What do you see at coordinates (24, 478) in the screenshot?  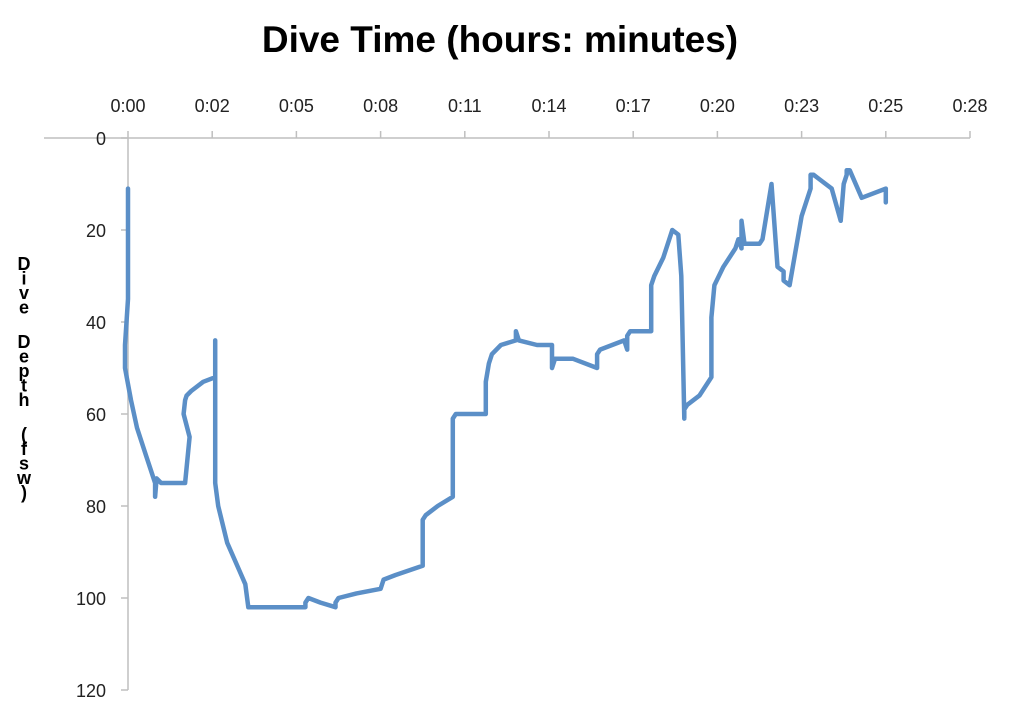 I see `y-axis-label-char: w` at bounding box center [24, 478].